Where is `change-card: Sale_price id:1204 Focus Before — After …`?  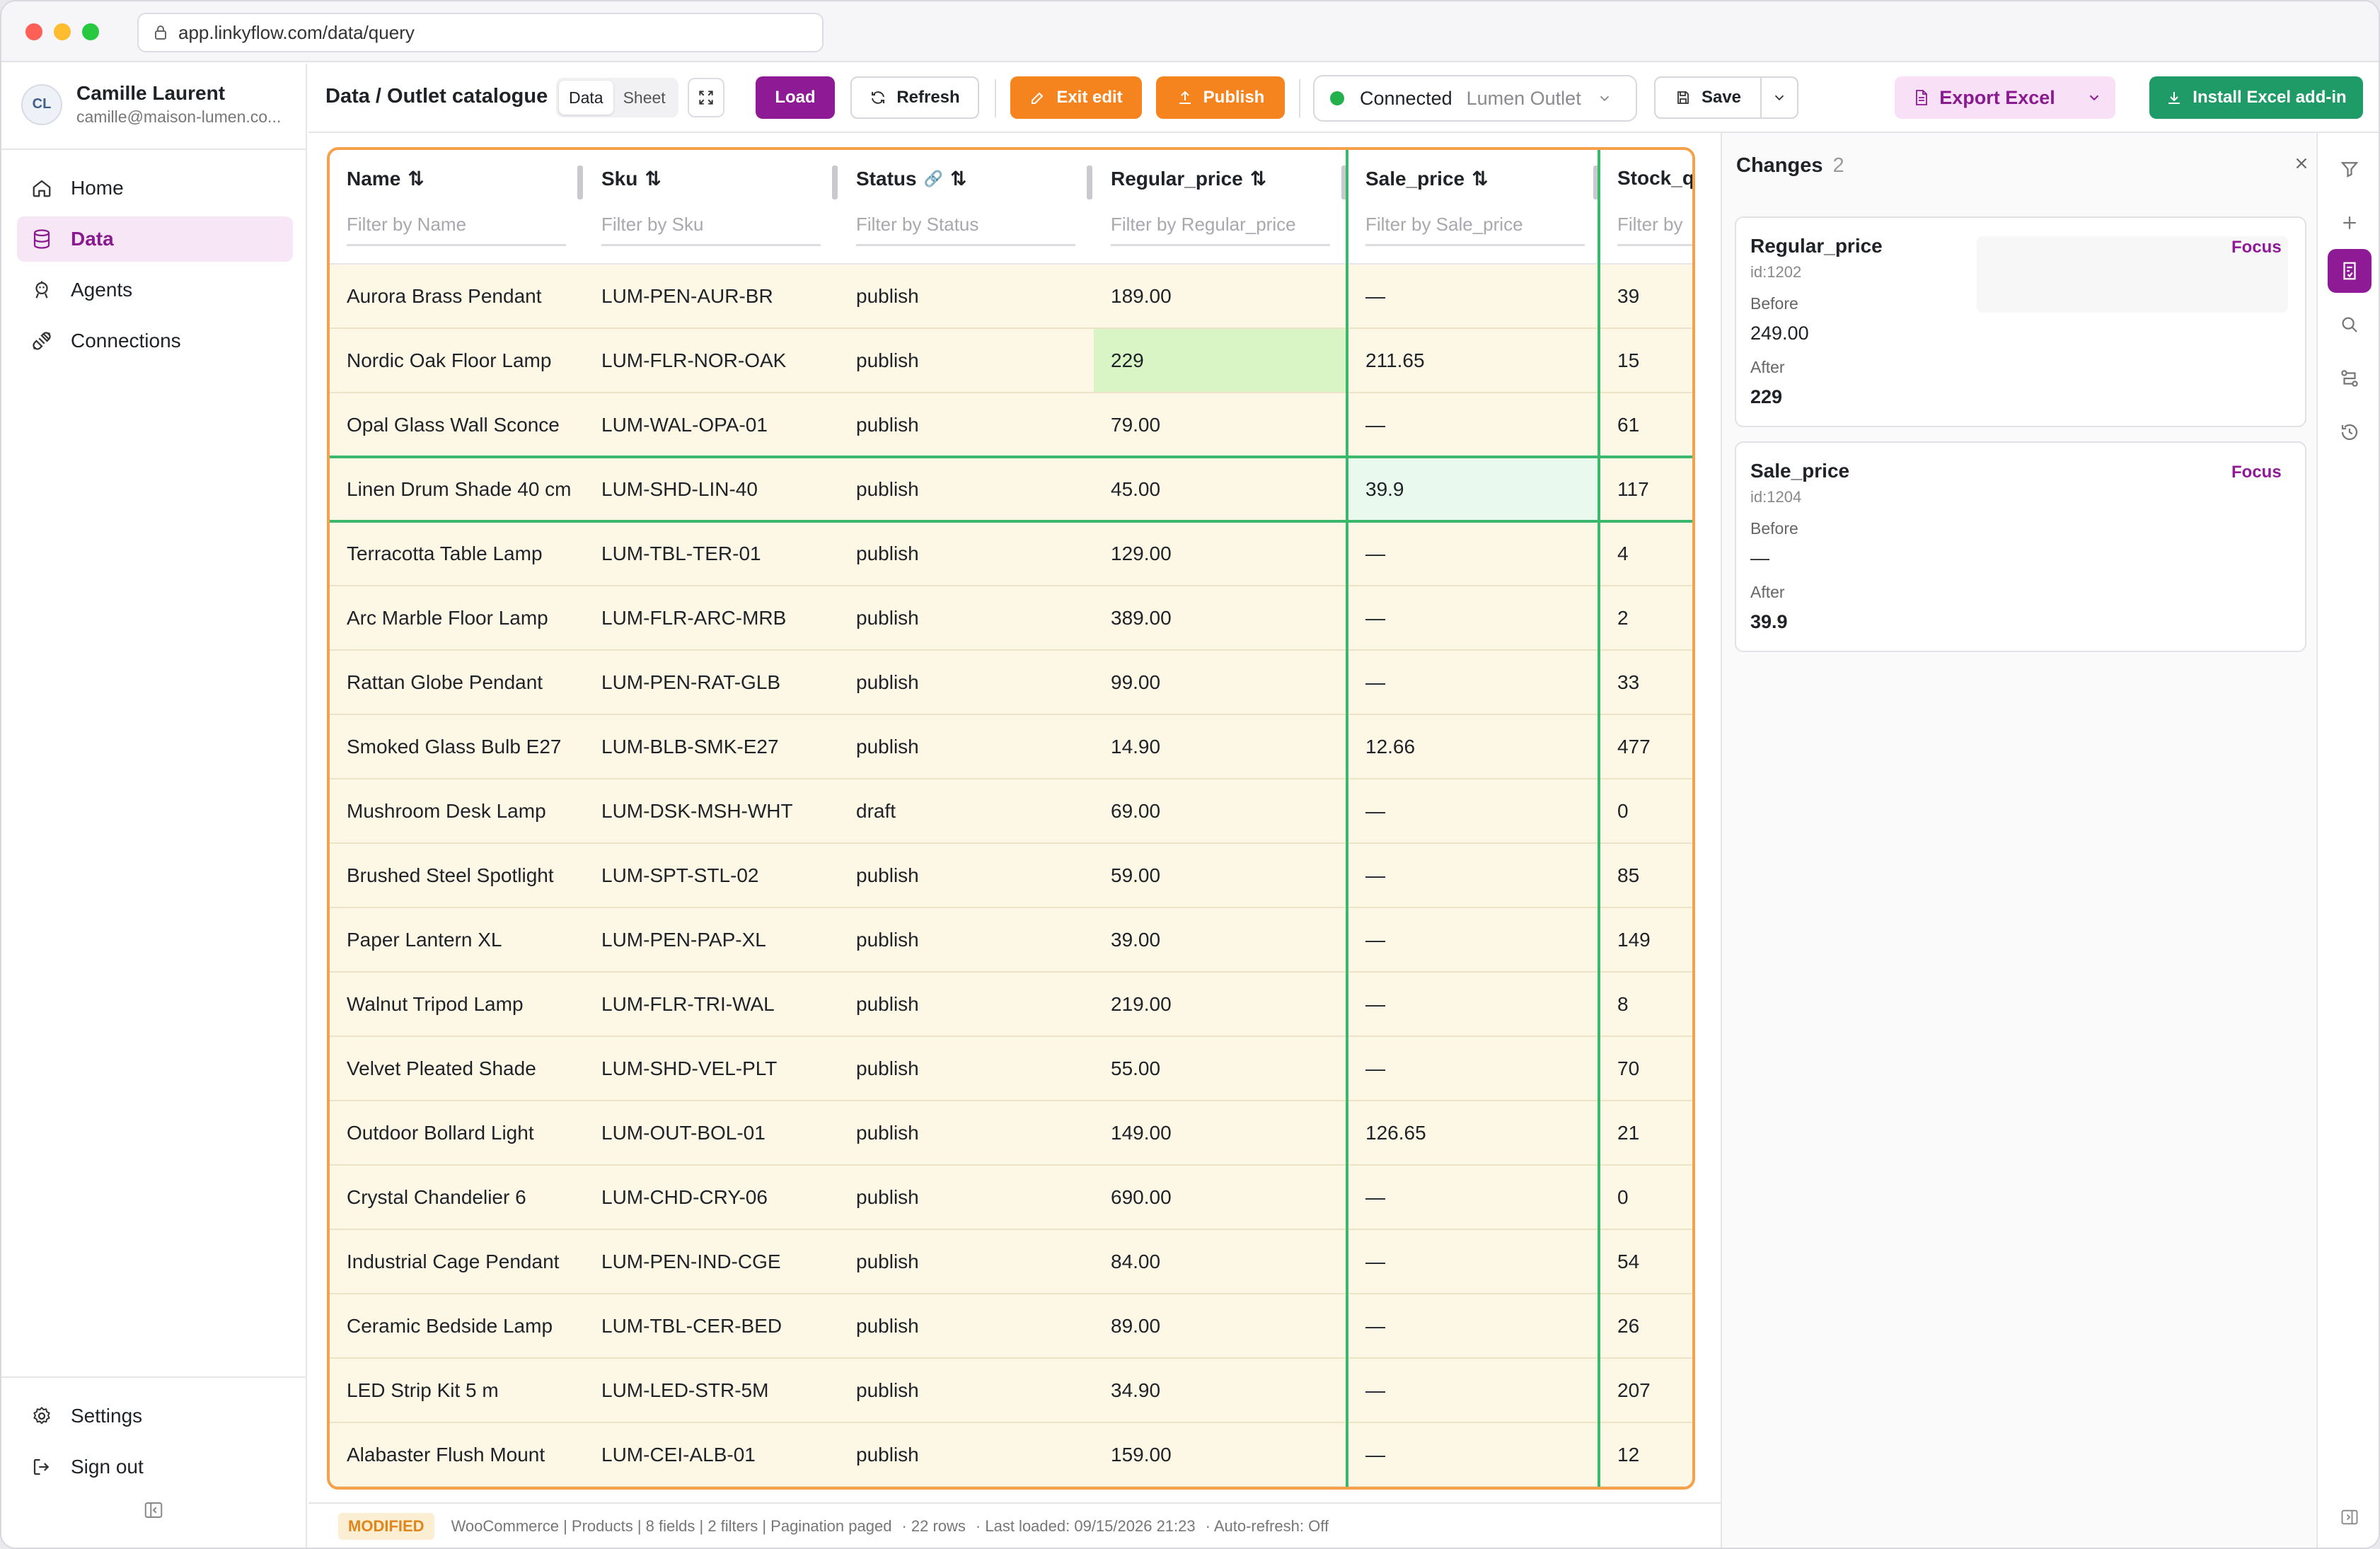
change-card: Sale_price id:1204 Focus Before — After … is located at coordinates (2020, 547).